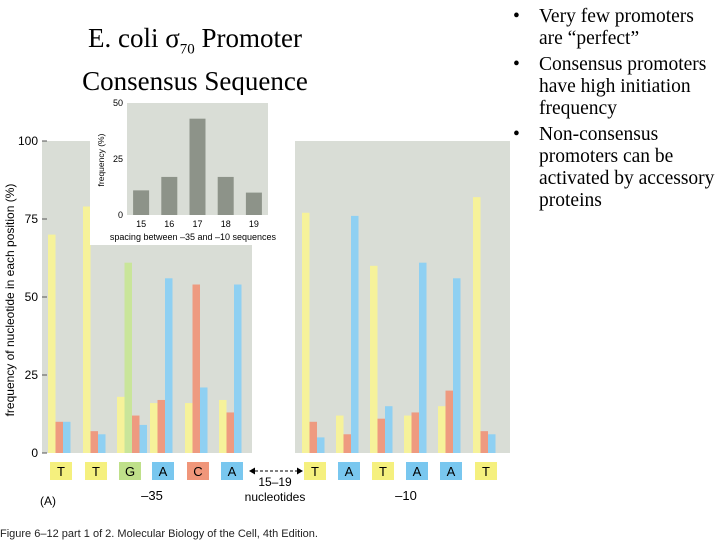  Describe the element at coordinates (252, 471) in the screenshot. I see `spacer-arrow-left-head` at that location.